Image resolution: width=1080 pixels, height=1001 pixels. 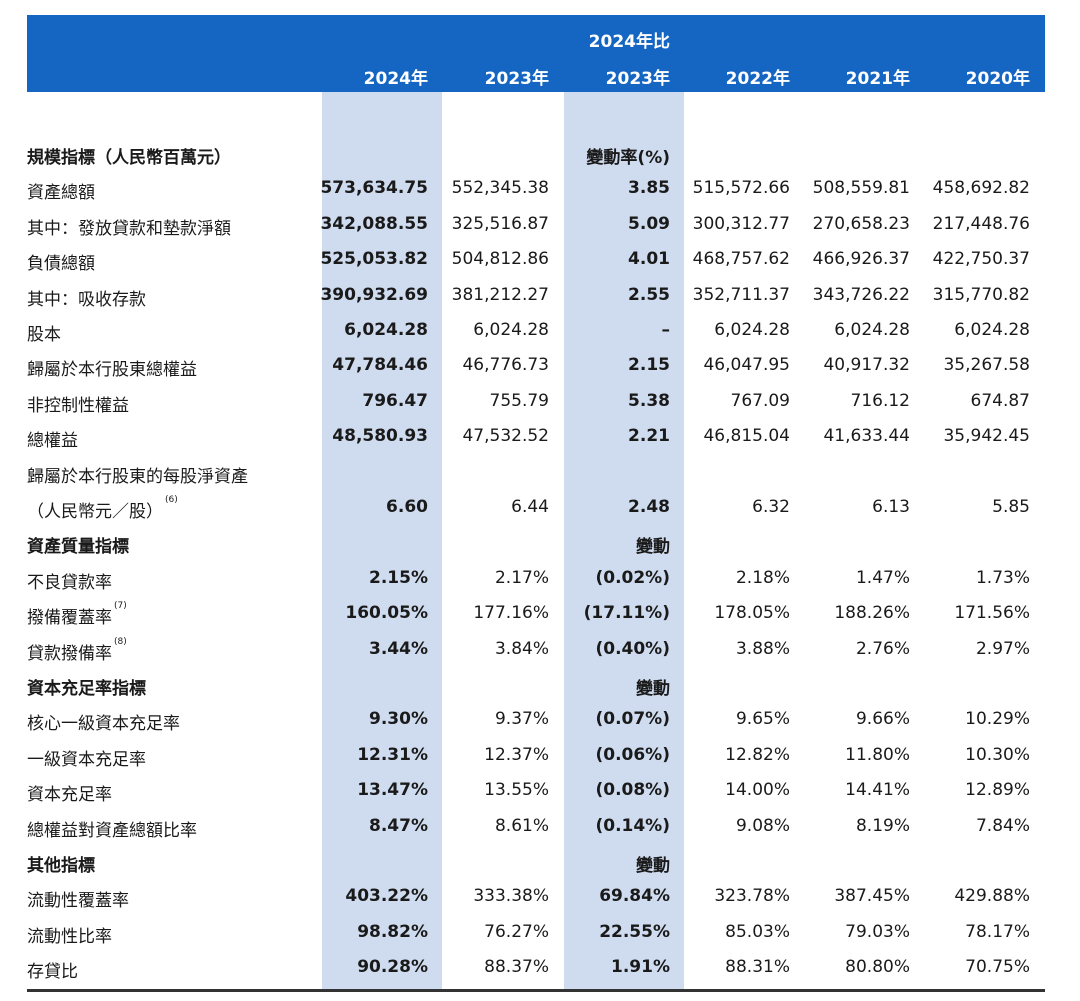 What do you see at coordinates (536, 402) in the screenshot?
I see `table-row: 非控制性權益 796.47 755.79 5.38 767.09 716.12 674.87` at bounding box center [536, 402].